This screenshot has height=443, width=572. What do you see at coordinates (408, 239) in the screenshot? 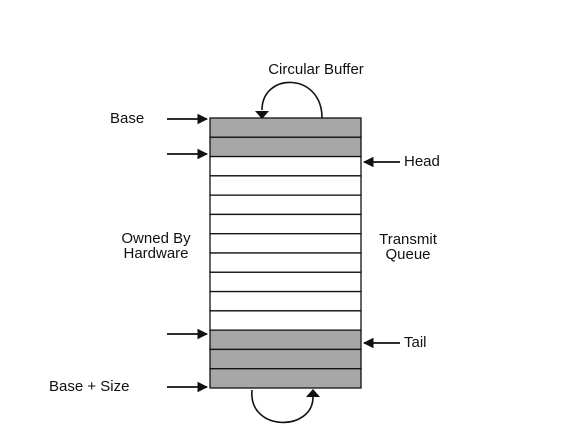
I see `transmit-queue-label-line1: Transmit` at bounding box center [408, 239].